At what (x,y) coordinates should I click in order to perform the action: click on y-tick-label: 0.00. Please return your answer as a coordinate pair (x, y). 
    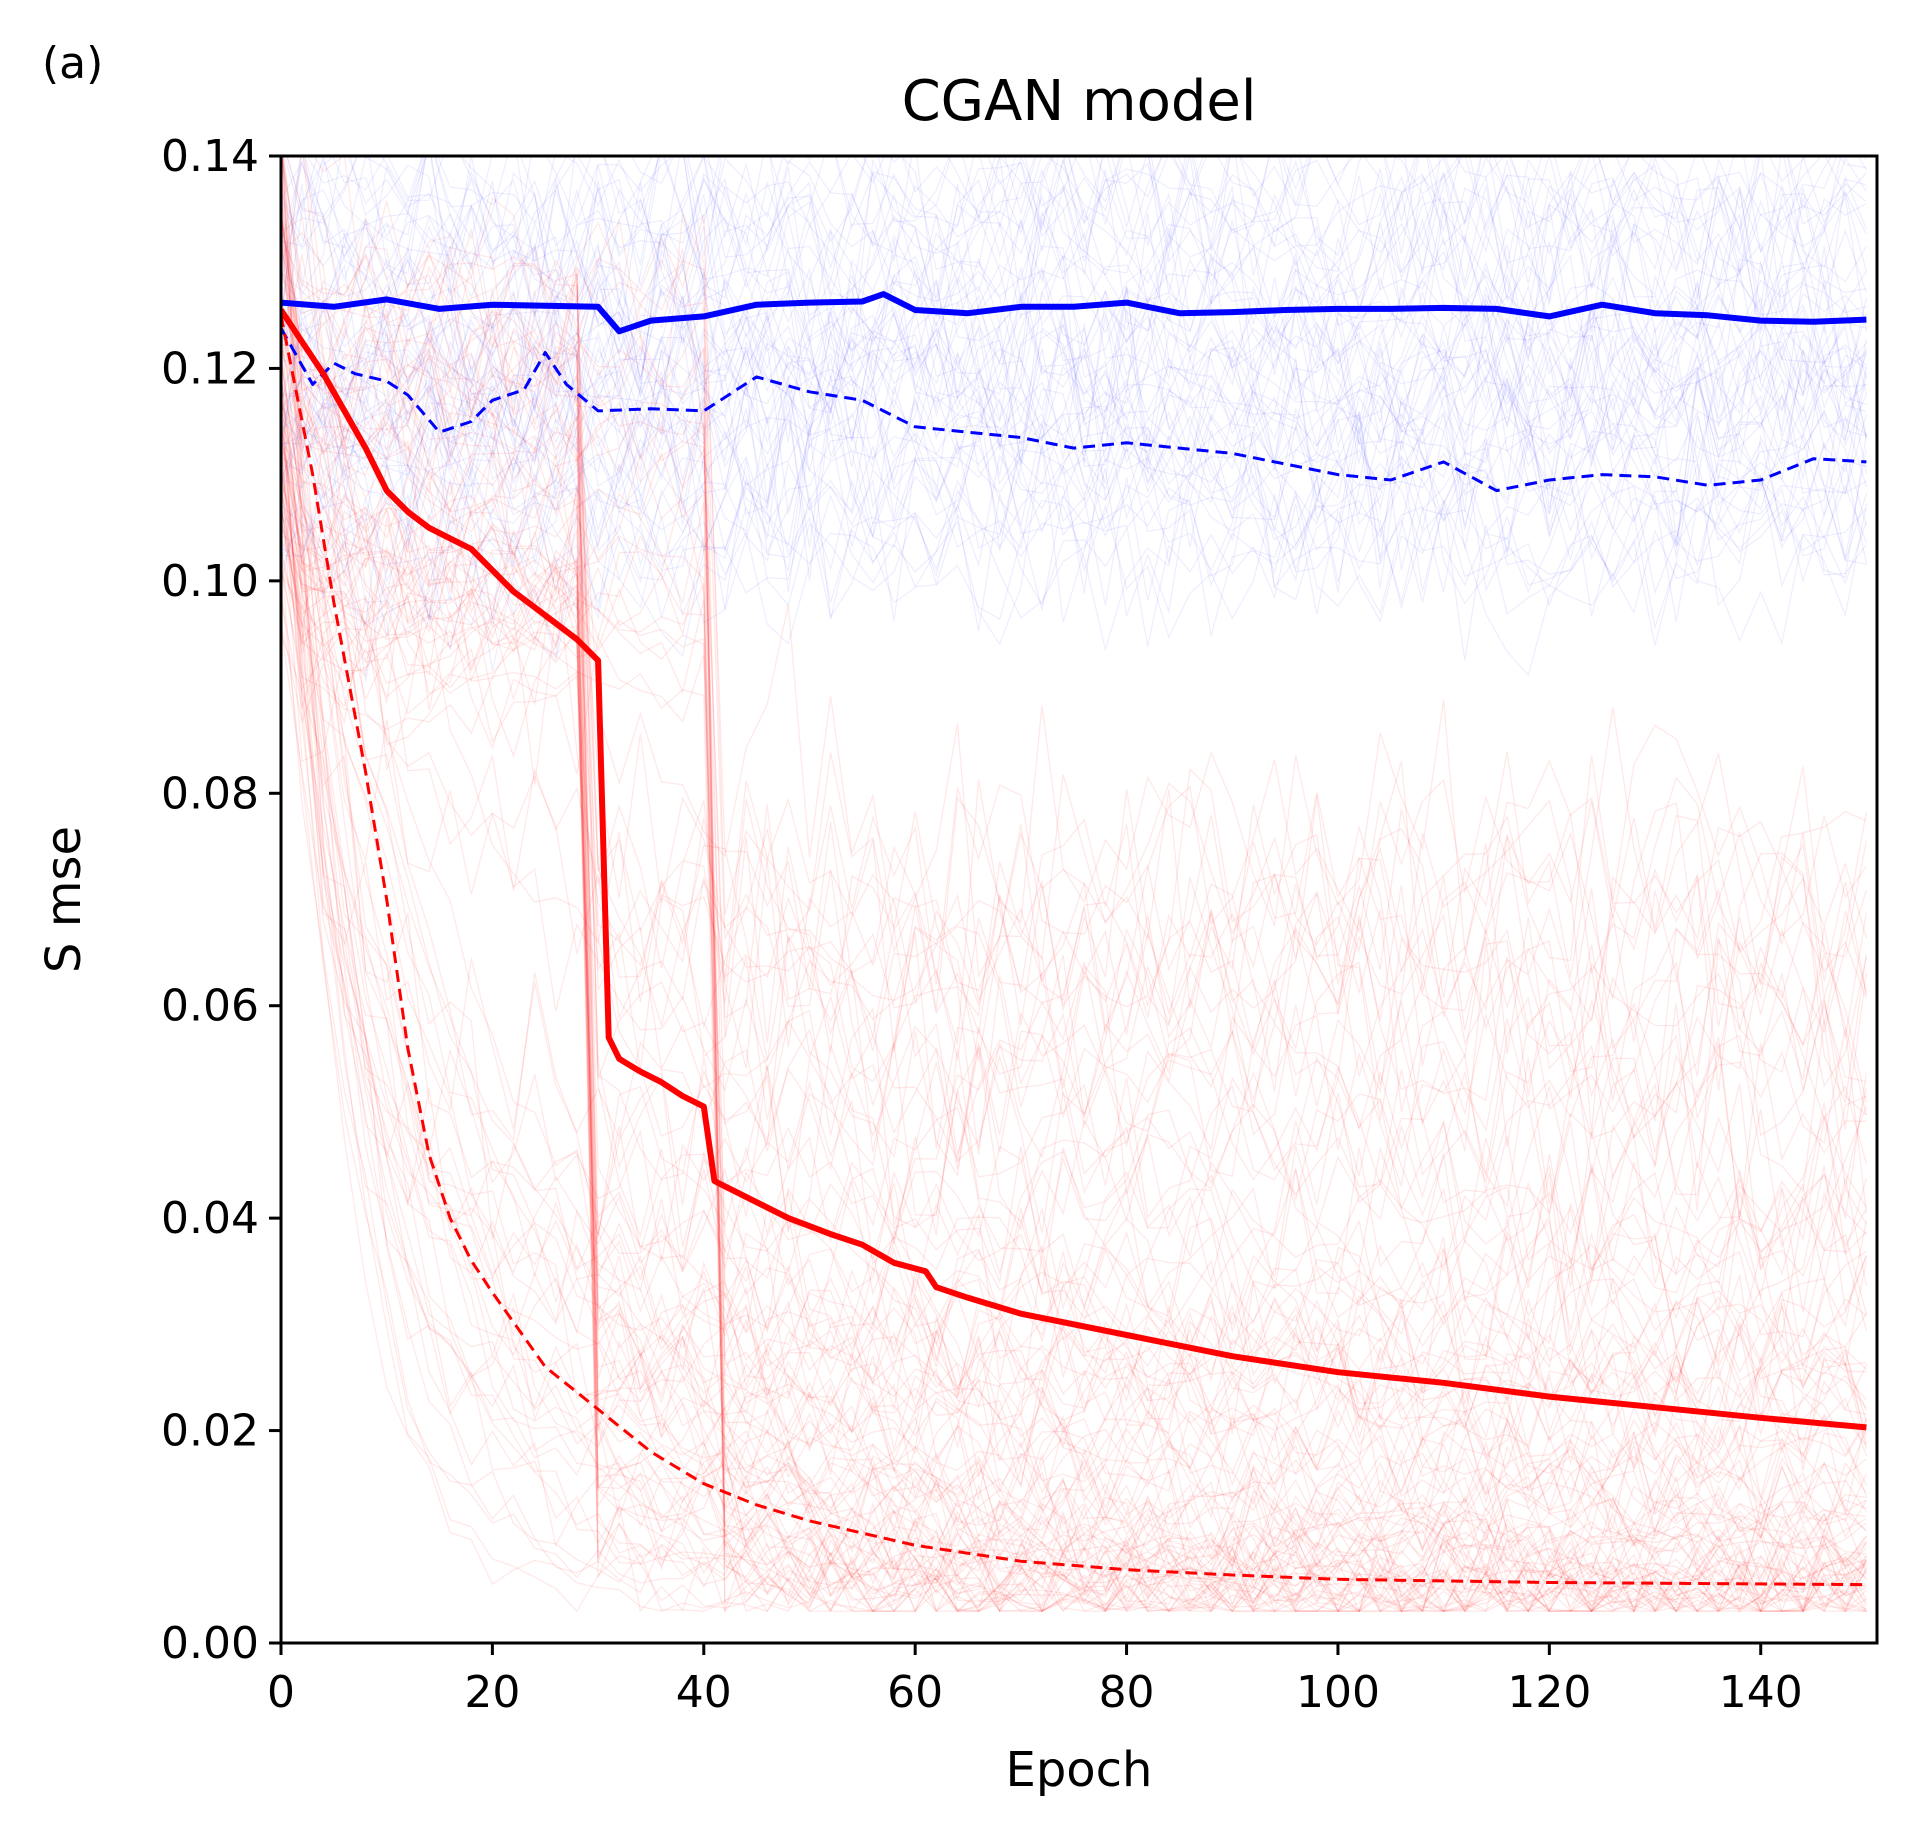
    Looking at the image, I should click on (210, 1643).